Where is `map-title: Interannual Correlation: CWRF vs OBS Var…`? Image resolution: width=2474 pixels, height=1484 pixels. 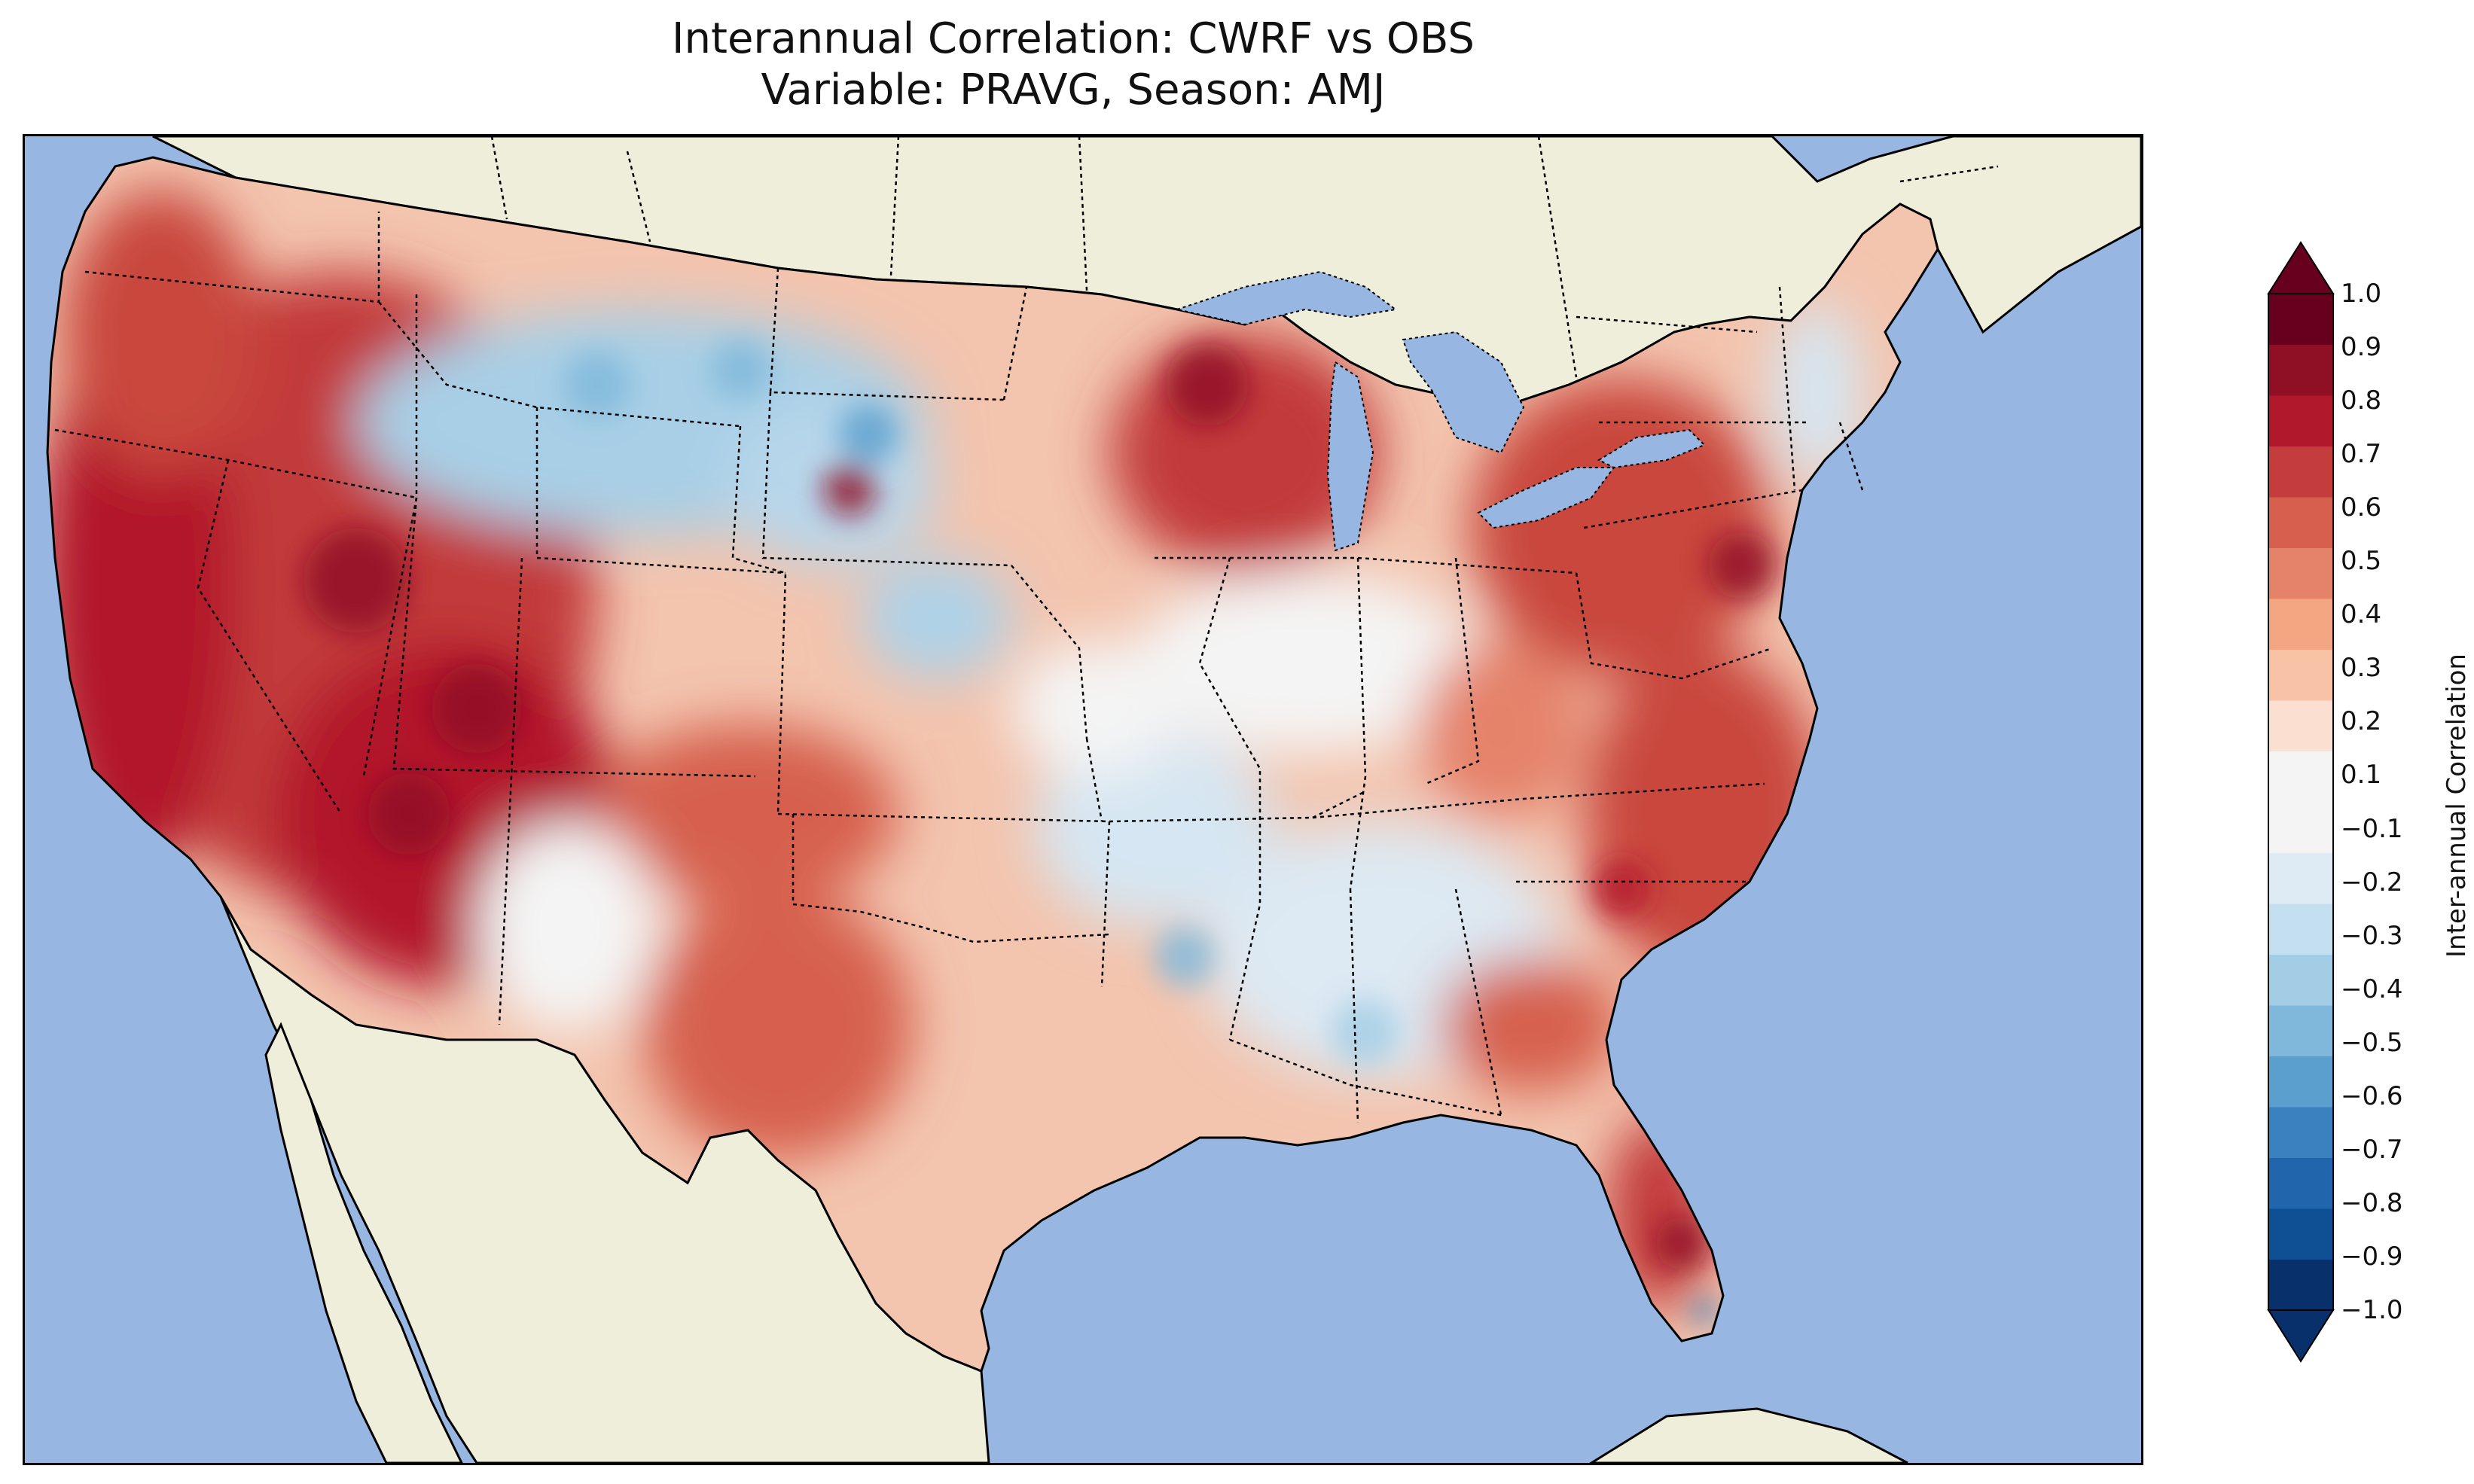 map-title: Interannual Correlation: CWRF vs OBS Var… is located at coordinates (1073, 65).